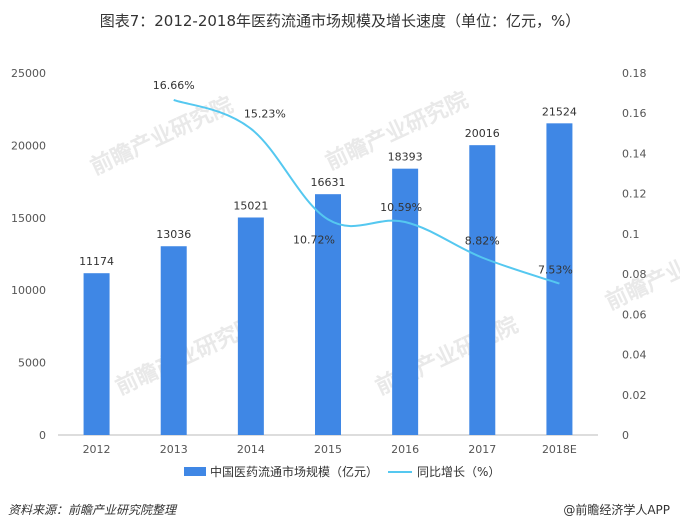  Describe the element at coordinates (294, 471) in the screenshot. I see `legend-bar-label: 中国医药流通市场规模（亿元）` at that location.